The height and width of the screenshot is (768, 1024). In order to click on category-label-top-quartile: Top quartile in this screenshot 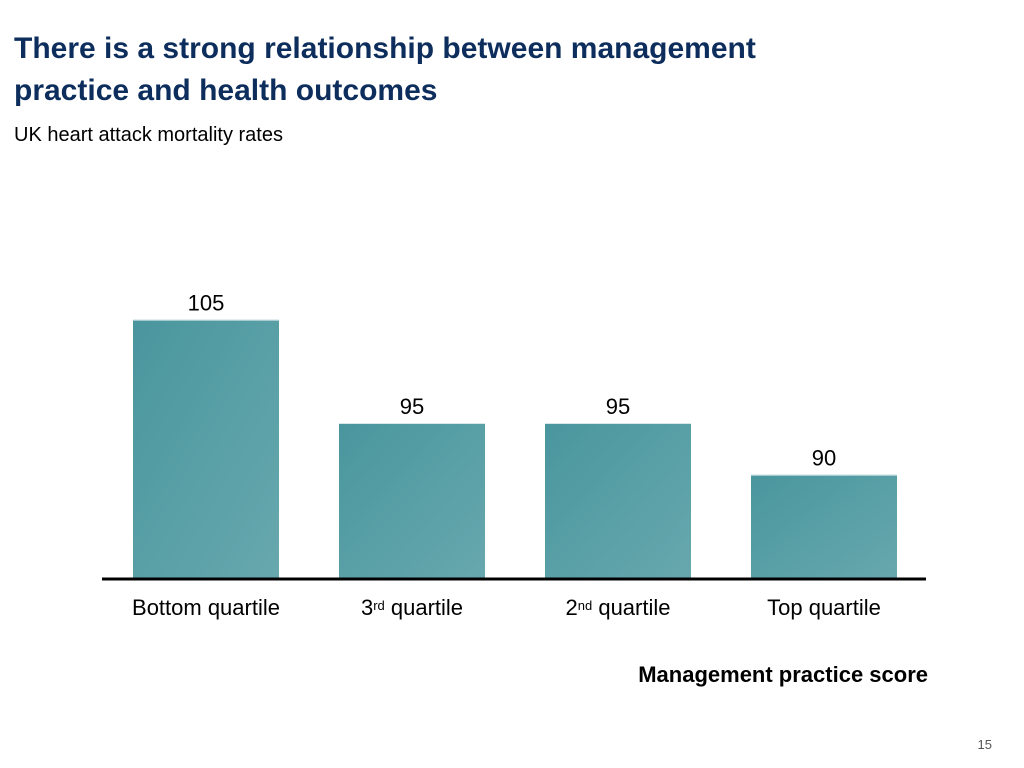, I will do `click(824, 607)`.